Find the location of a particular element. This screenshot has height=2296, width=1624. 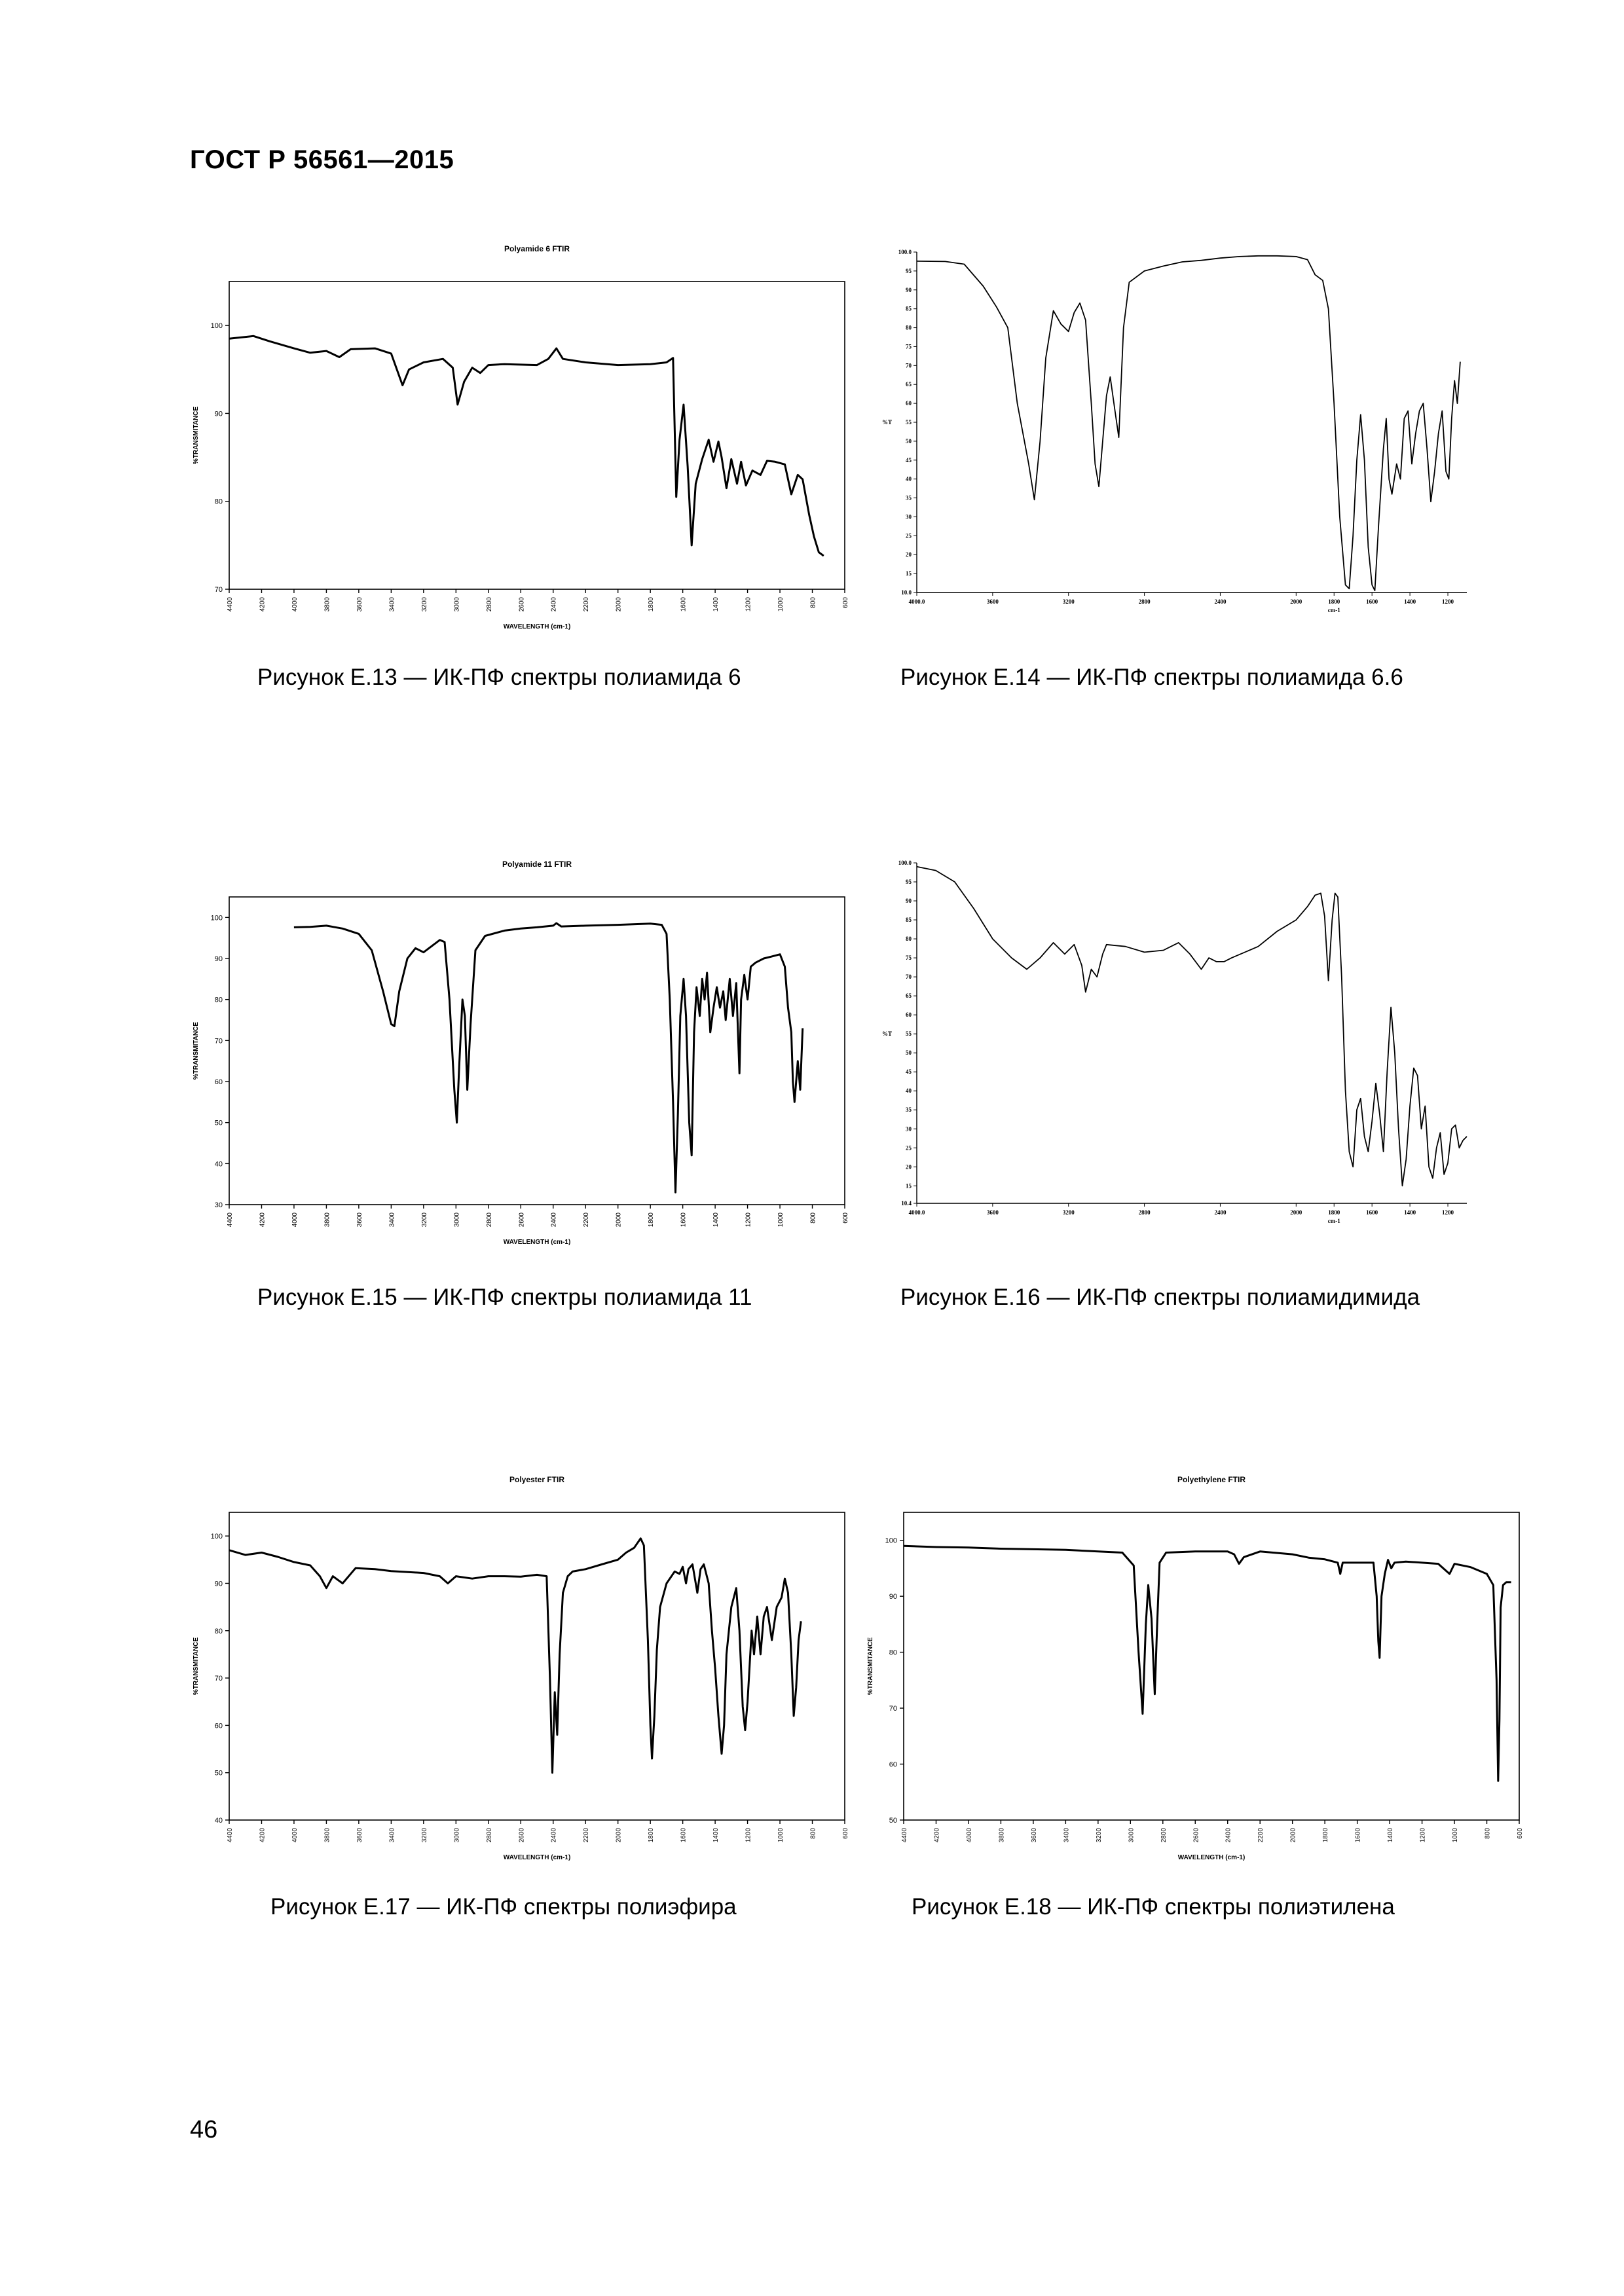

y-tick-label: 10.4 is located at coordinates (906, 1203).